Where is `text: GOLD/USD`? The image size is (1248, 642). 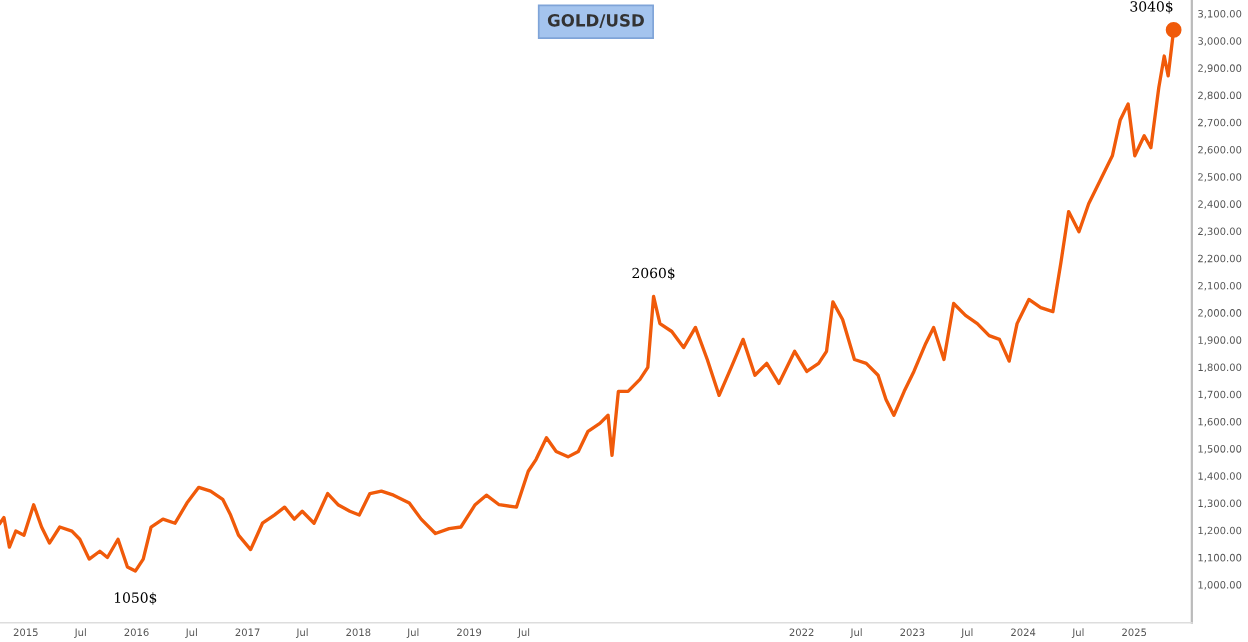
text: GOLD/USD is located at coordinates (595, 21).